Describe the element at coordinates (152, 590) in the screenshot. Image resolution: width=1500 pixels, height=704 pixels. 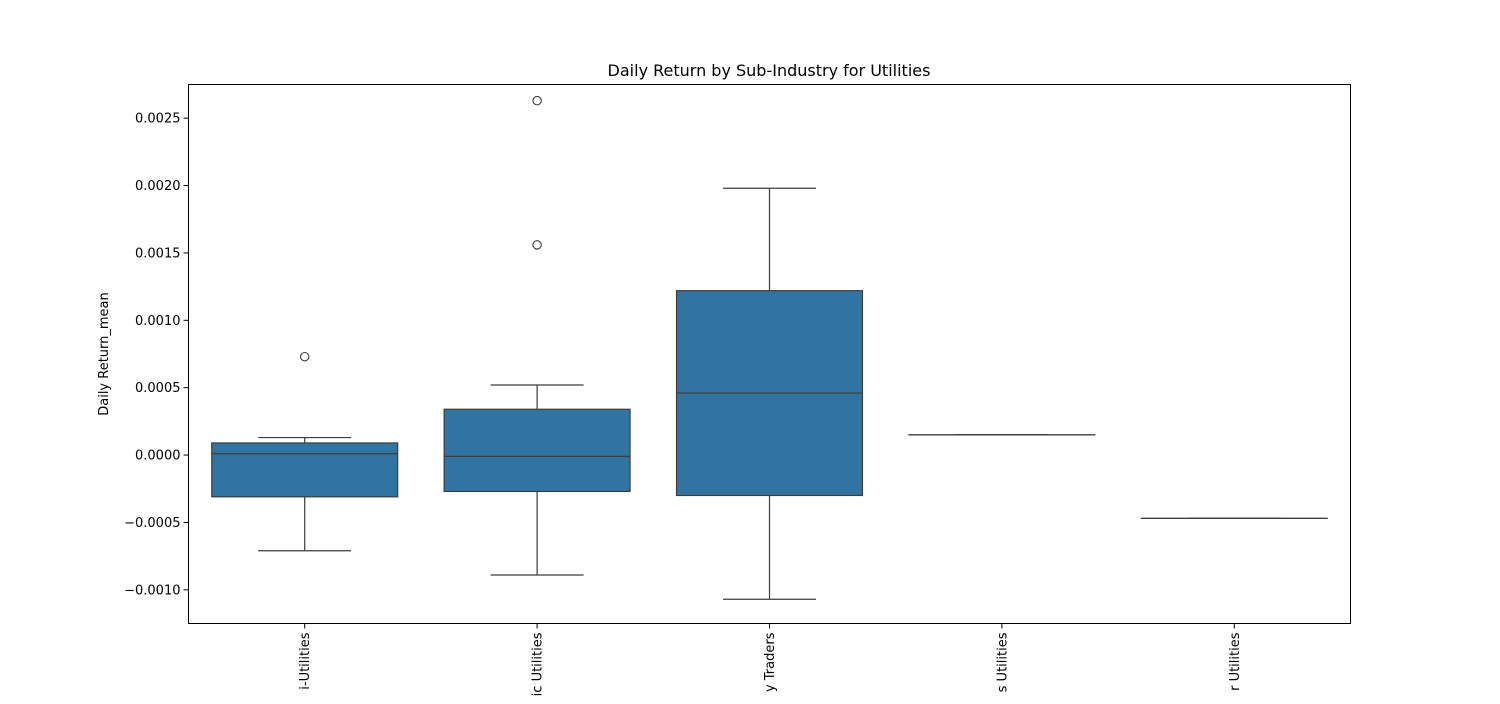
I see `y-tick-label: −0.0010` at that location.